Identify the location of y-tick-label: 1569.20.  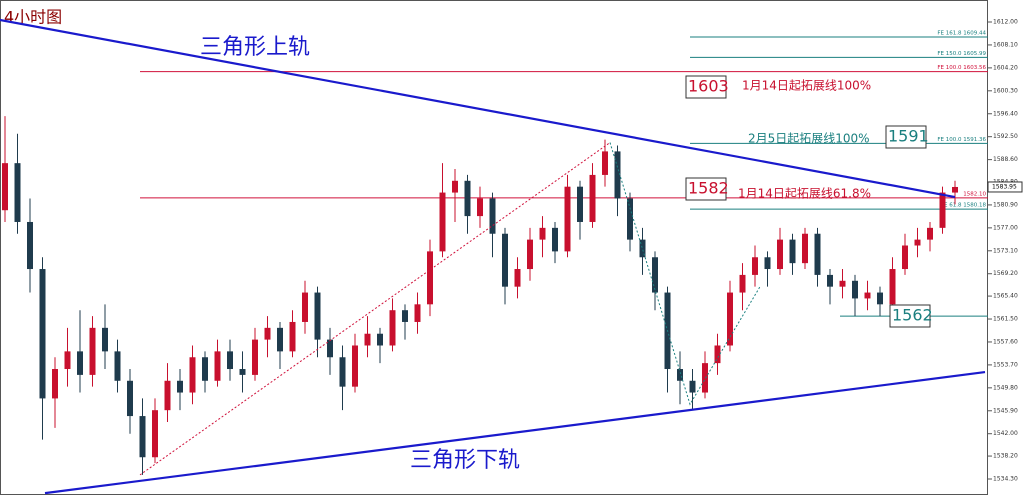
(1005, 273).